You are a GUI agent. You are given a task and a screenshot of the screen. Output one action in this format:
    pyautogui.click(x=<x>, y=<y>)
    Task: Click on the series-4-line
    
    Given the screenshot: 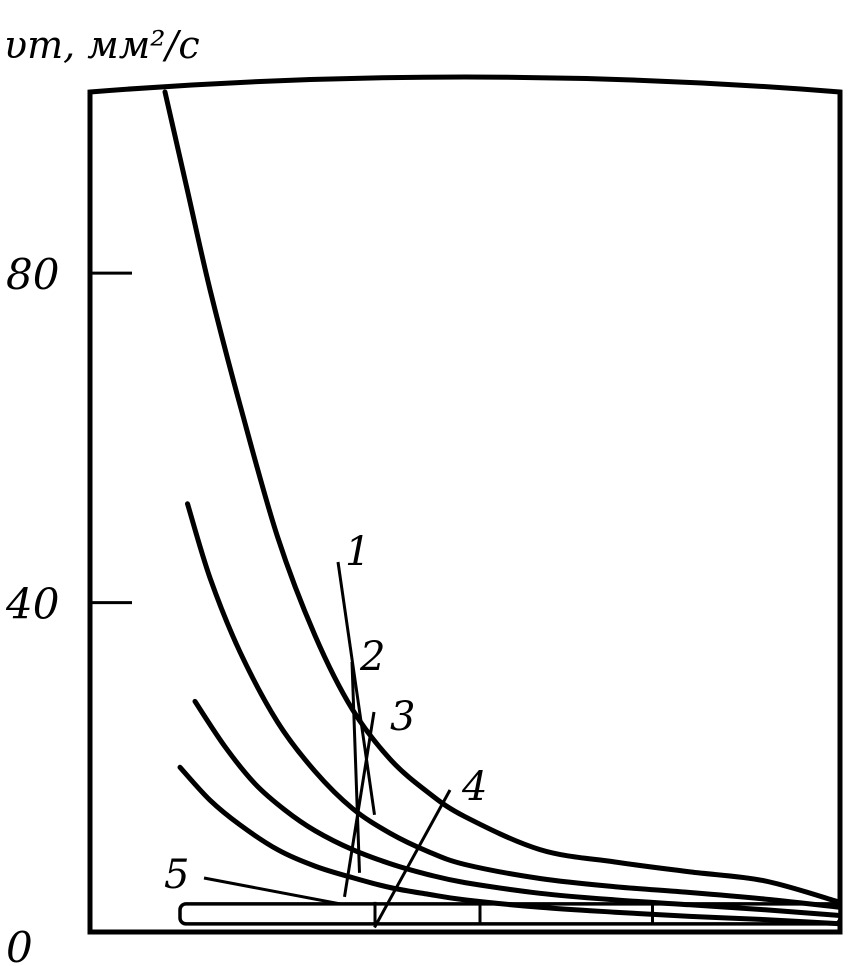 What is the action you would take?
    pyautogui.click(x=510, y=845)
    